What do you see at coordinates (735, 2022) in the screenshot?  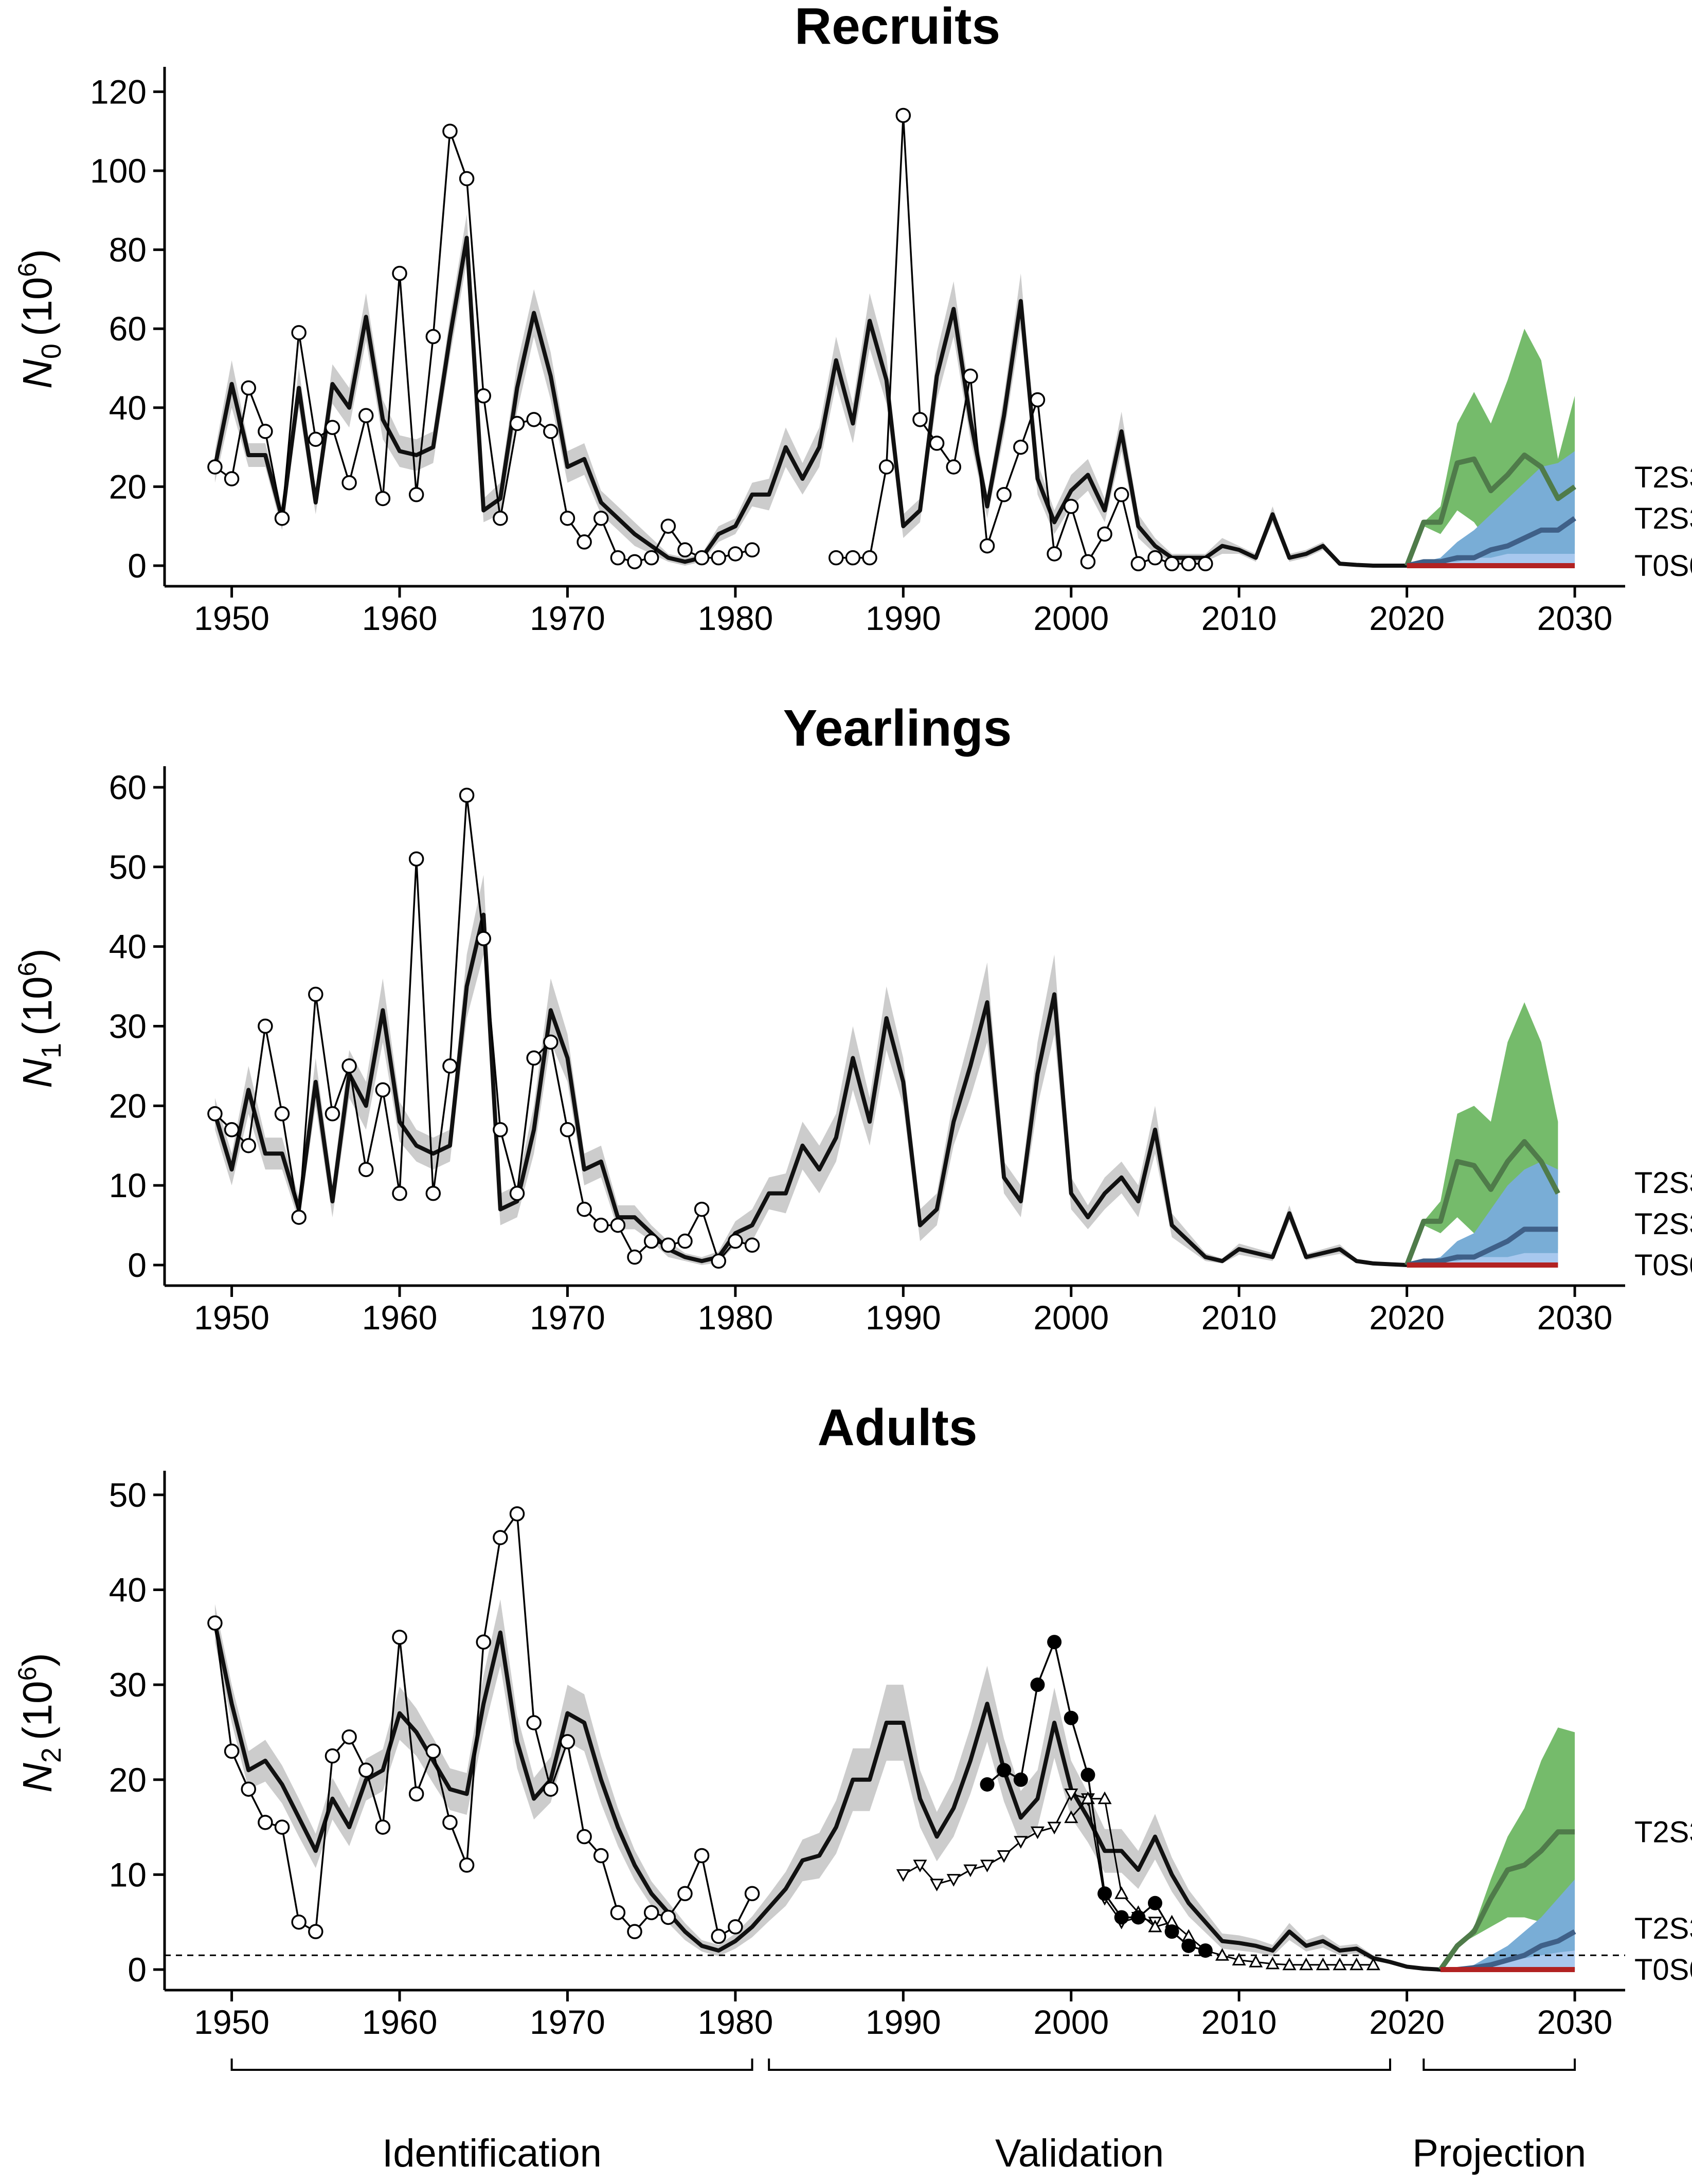 I see `x-tick-label: 1980` at bounding box center [735, 2022].